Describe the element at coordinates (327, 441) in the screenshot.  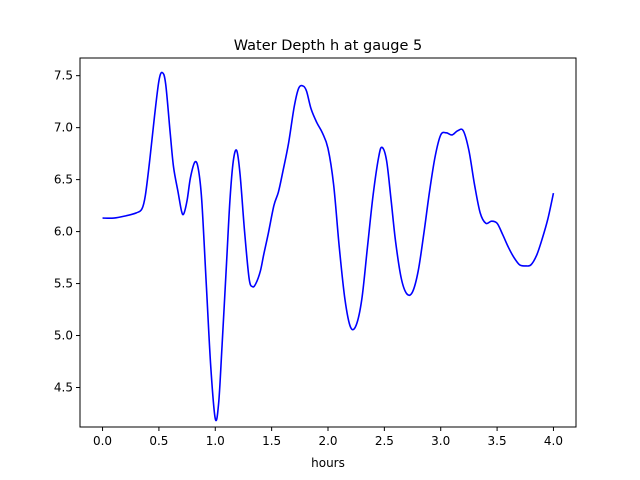
I see `x-tick-label: 2.0` at that location.